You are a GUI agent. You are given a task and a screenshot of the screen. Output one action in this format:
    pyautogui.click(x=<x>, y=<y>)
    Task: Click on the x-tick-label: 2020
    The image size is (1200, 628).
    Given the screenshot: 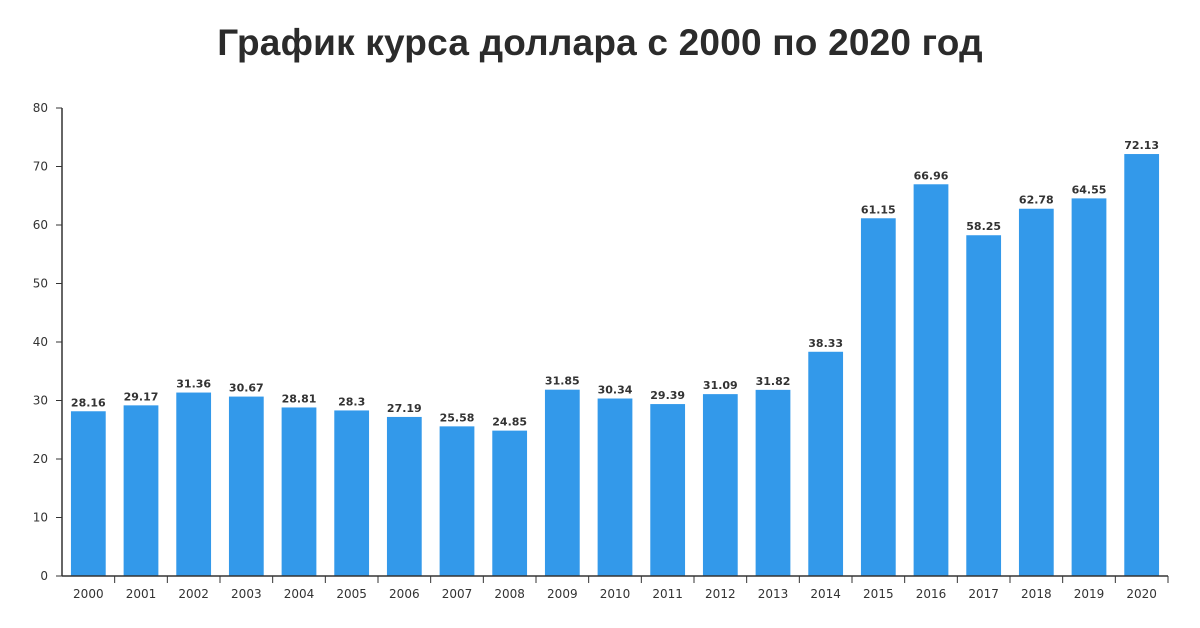 What is the action you would take?
    pyautogui.click(x=1141, y=594)
    